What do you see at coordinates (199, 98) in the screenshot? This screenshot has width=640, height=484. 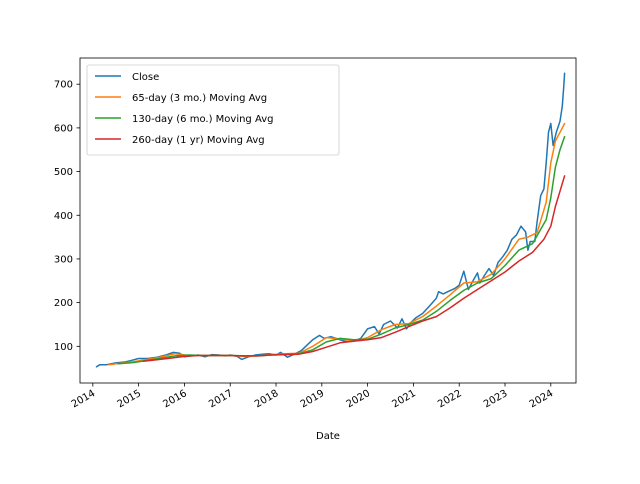 I see `legend-label-1: 65-day (3 mo.) Moving Avg` at bounding box center [199, 98].